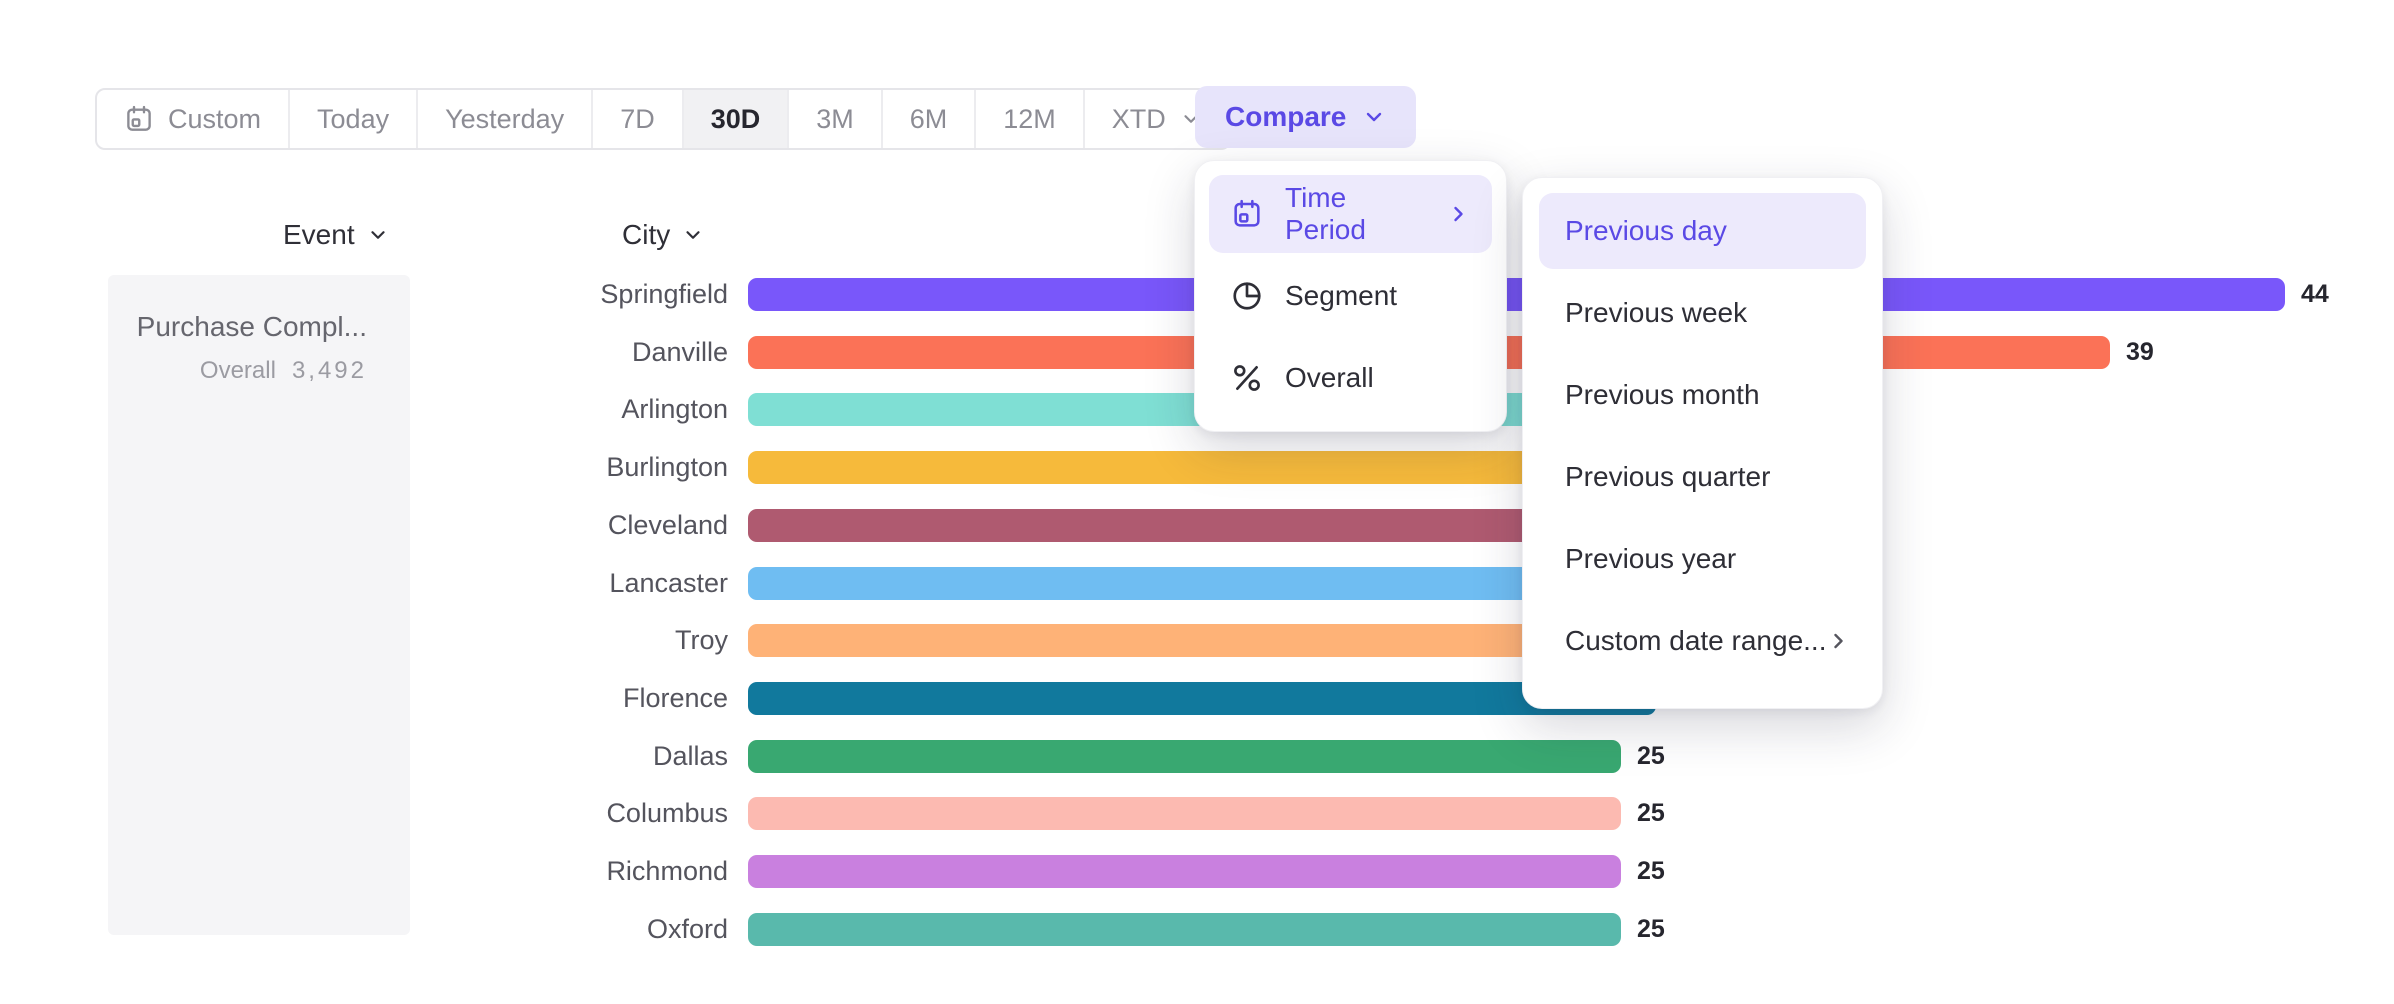 This screenshot has height=1004, width=2394. I want to click on toolbar-item-label: 6M, so click(928, 118).